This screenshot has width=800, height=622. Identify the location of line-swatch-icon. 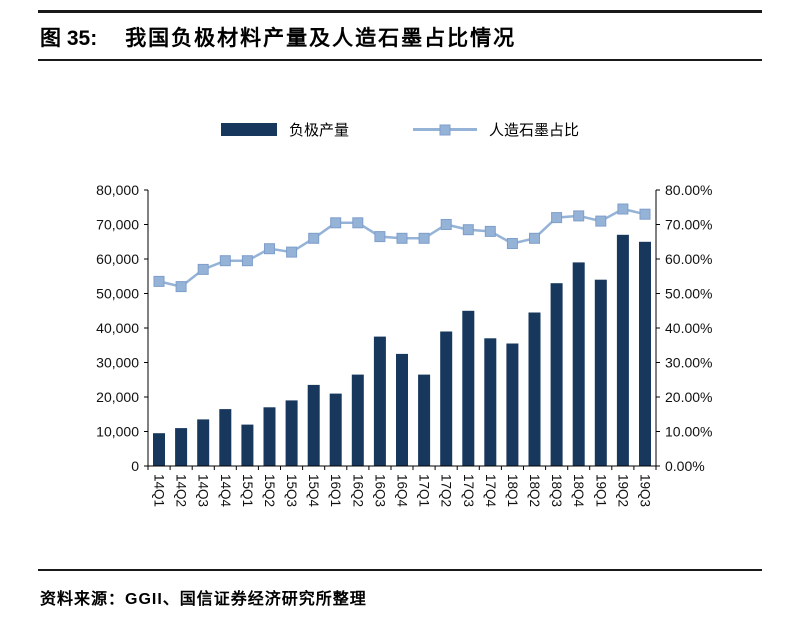
(445, 129).